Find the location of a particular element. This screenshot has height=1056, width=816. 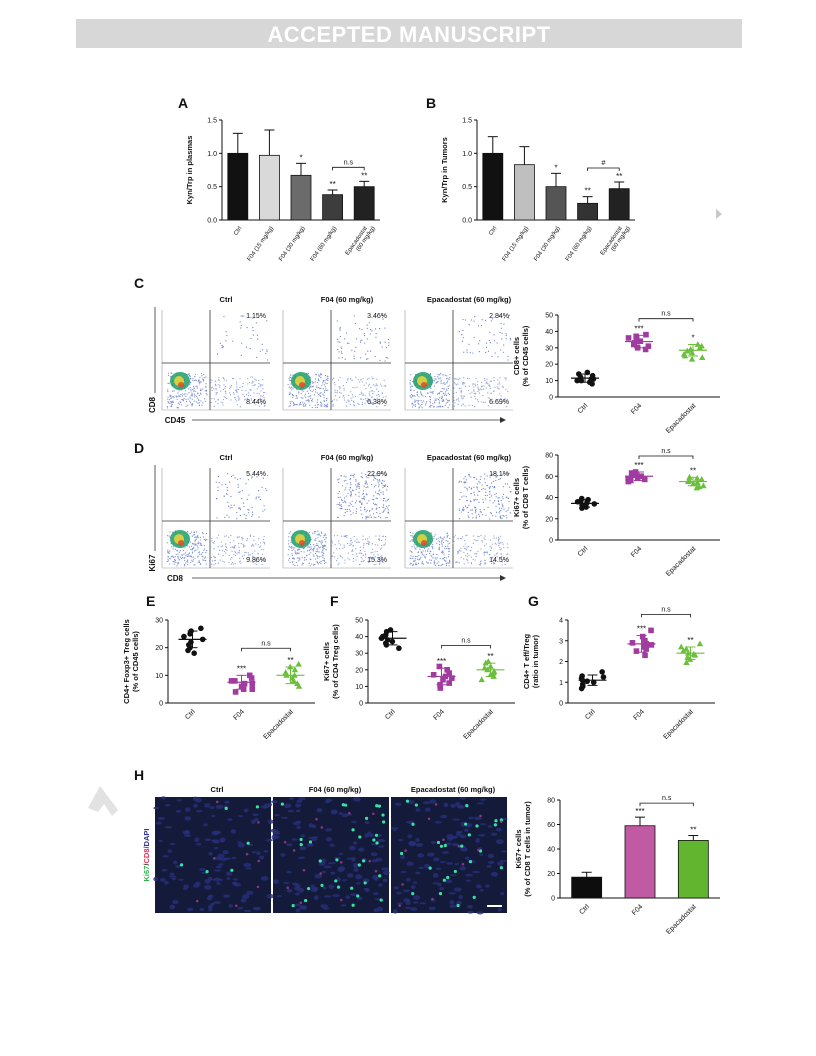

panel-letter-C: C is located at coordinates (139, 283).